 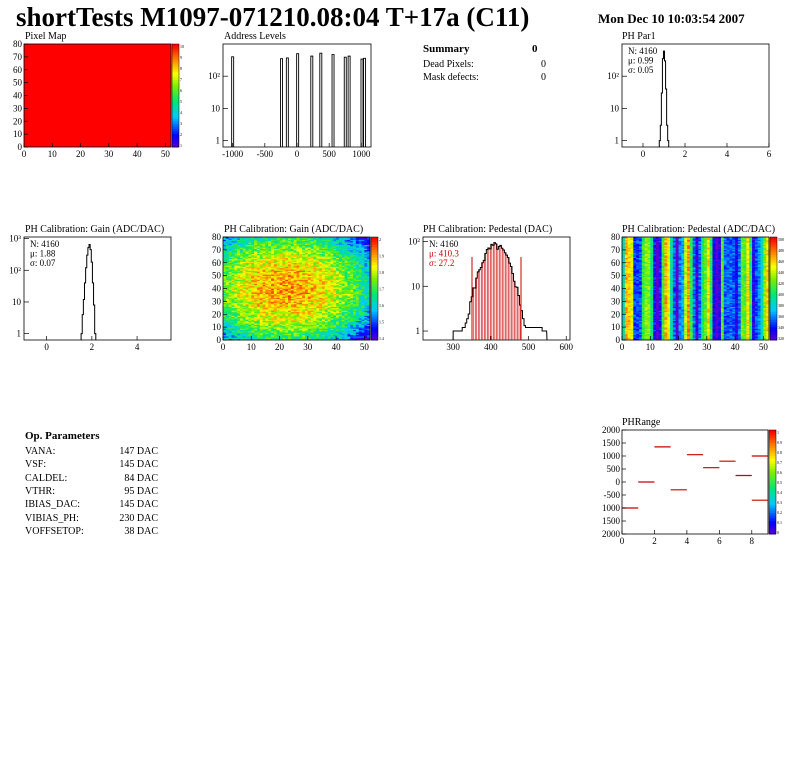 What do you see at coordinates (46, 36) in the screenshot?
I see `pixel-map-title: Pixel Map` at bounding box center [46, 36].